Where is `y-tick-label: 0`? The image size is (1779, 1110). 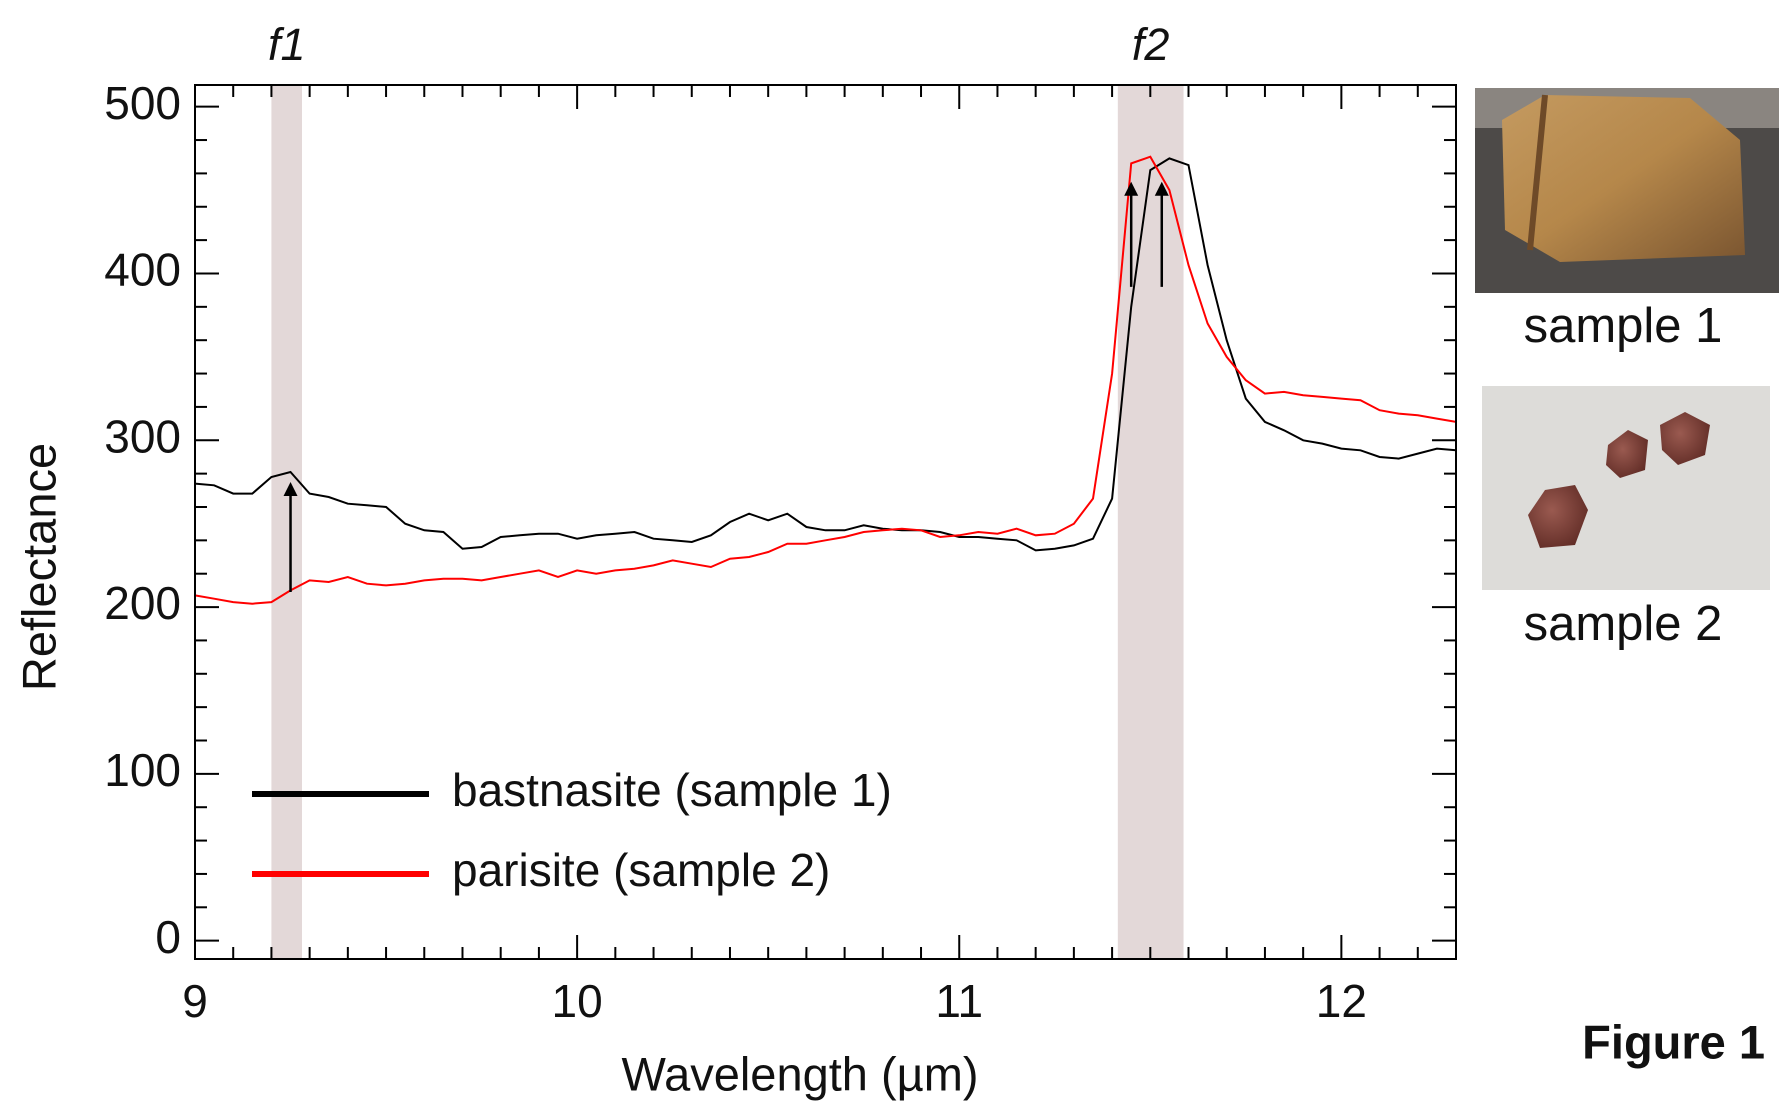 y-tick-label: 0 is located at coordinates (168, 937).